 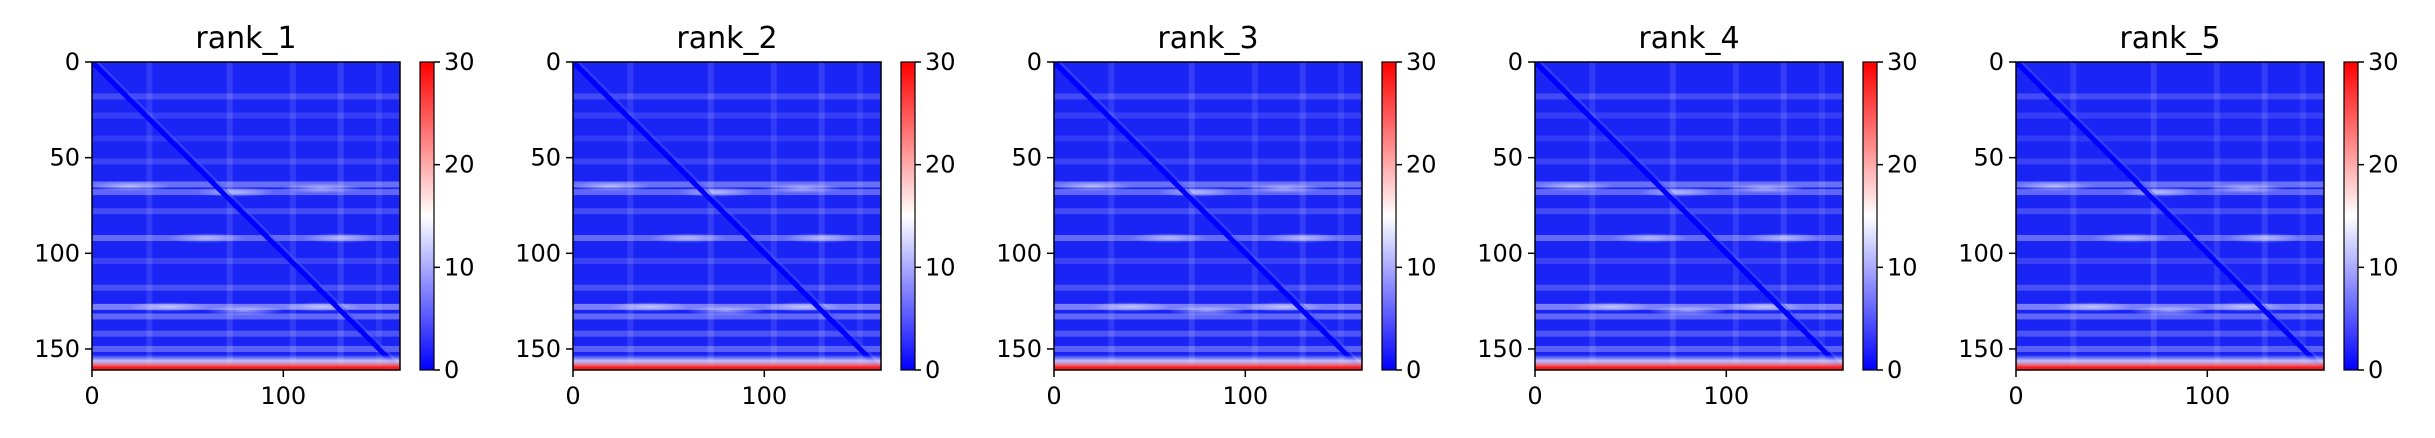 I want to click on chart-title: rank_1, so click(x=245, y=38).